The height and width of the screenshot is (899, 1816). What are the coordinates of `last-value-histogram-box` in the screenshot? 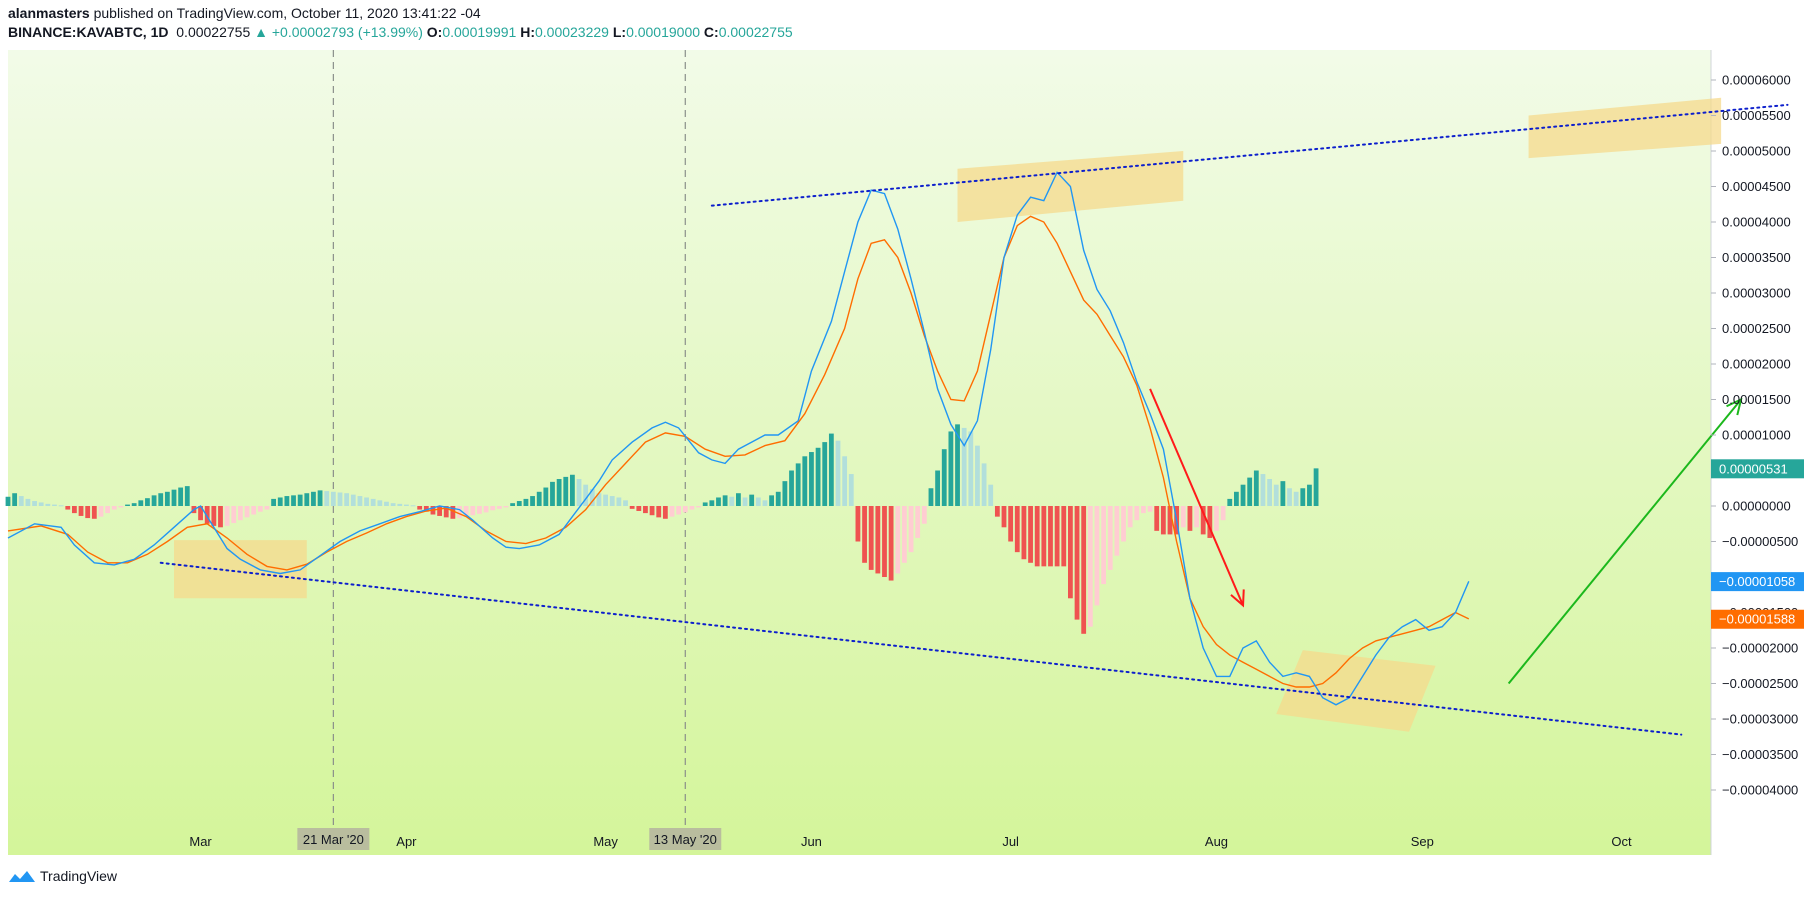 It's located at (1757, 469).